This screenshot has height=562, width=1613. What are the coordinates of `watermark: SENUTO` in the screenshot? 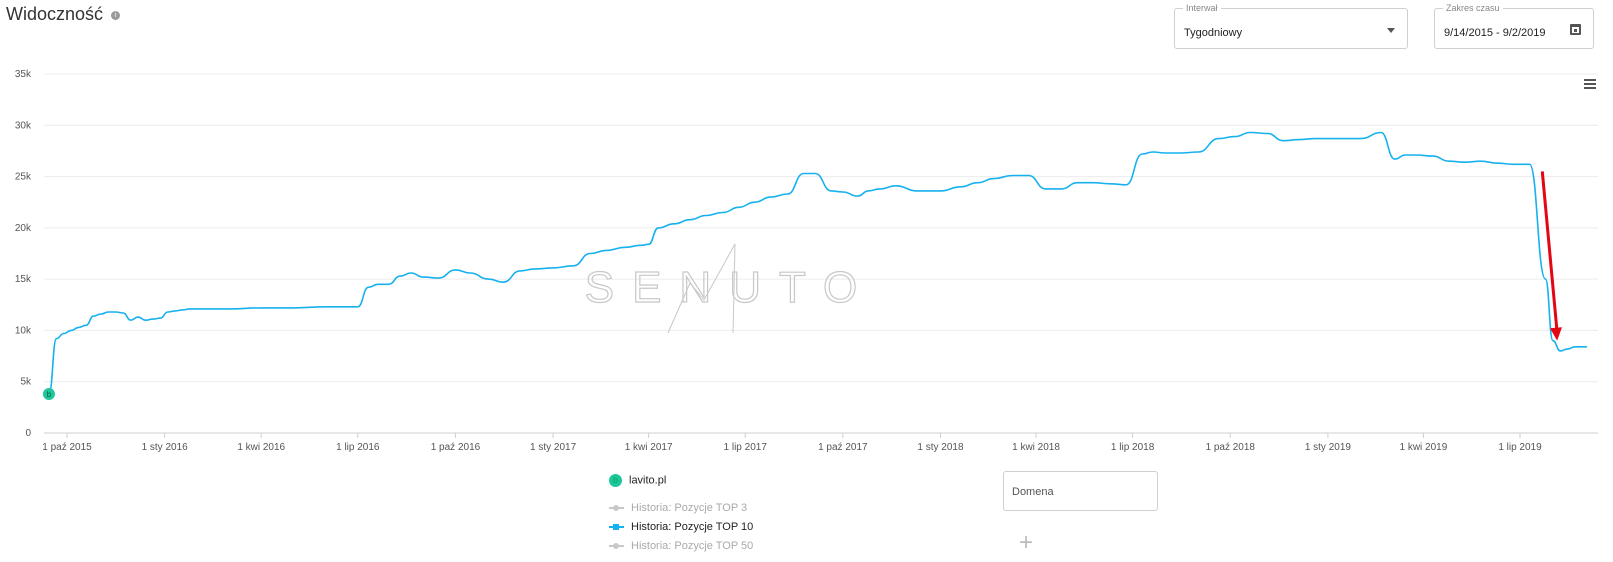 It's located at (730, 287).